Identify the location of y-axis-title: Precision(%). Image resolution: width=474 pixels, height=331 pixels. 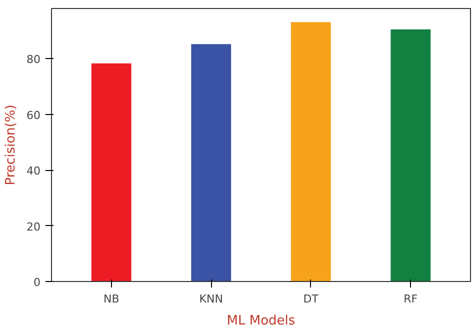
(11, 145).